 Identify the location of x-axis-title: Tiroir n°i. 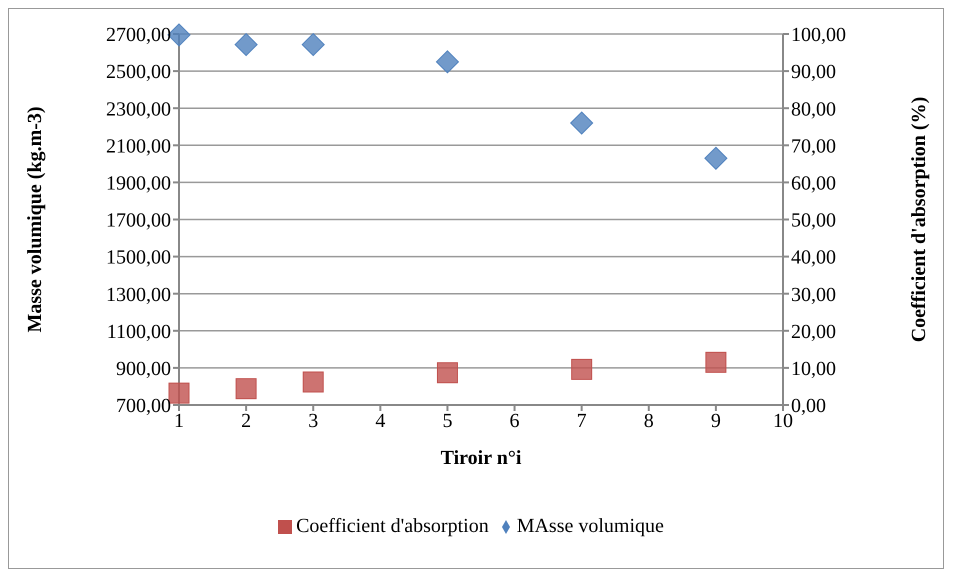
(481, 458).